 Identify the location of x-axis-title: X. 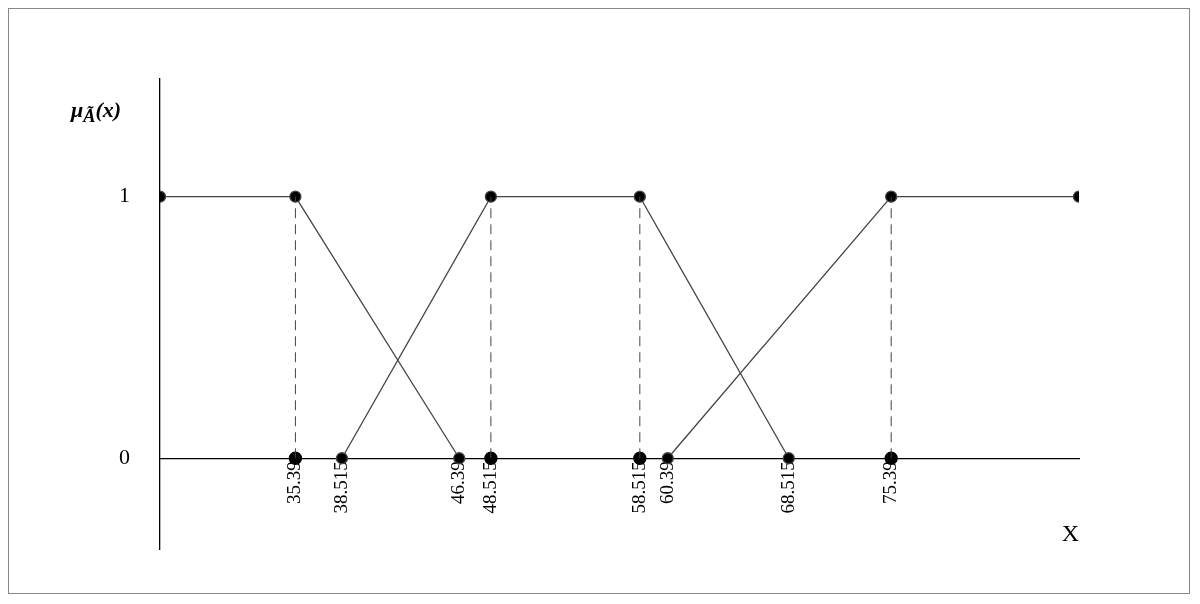
(1070, 533).